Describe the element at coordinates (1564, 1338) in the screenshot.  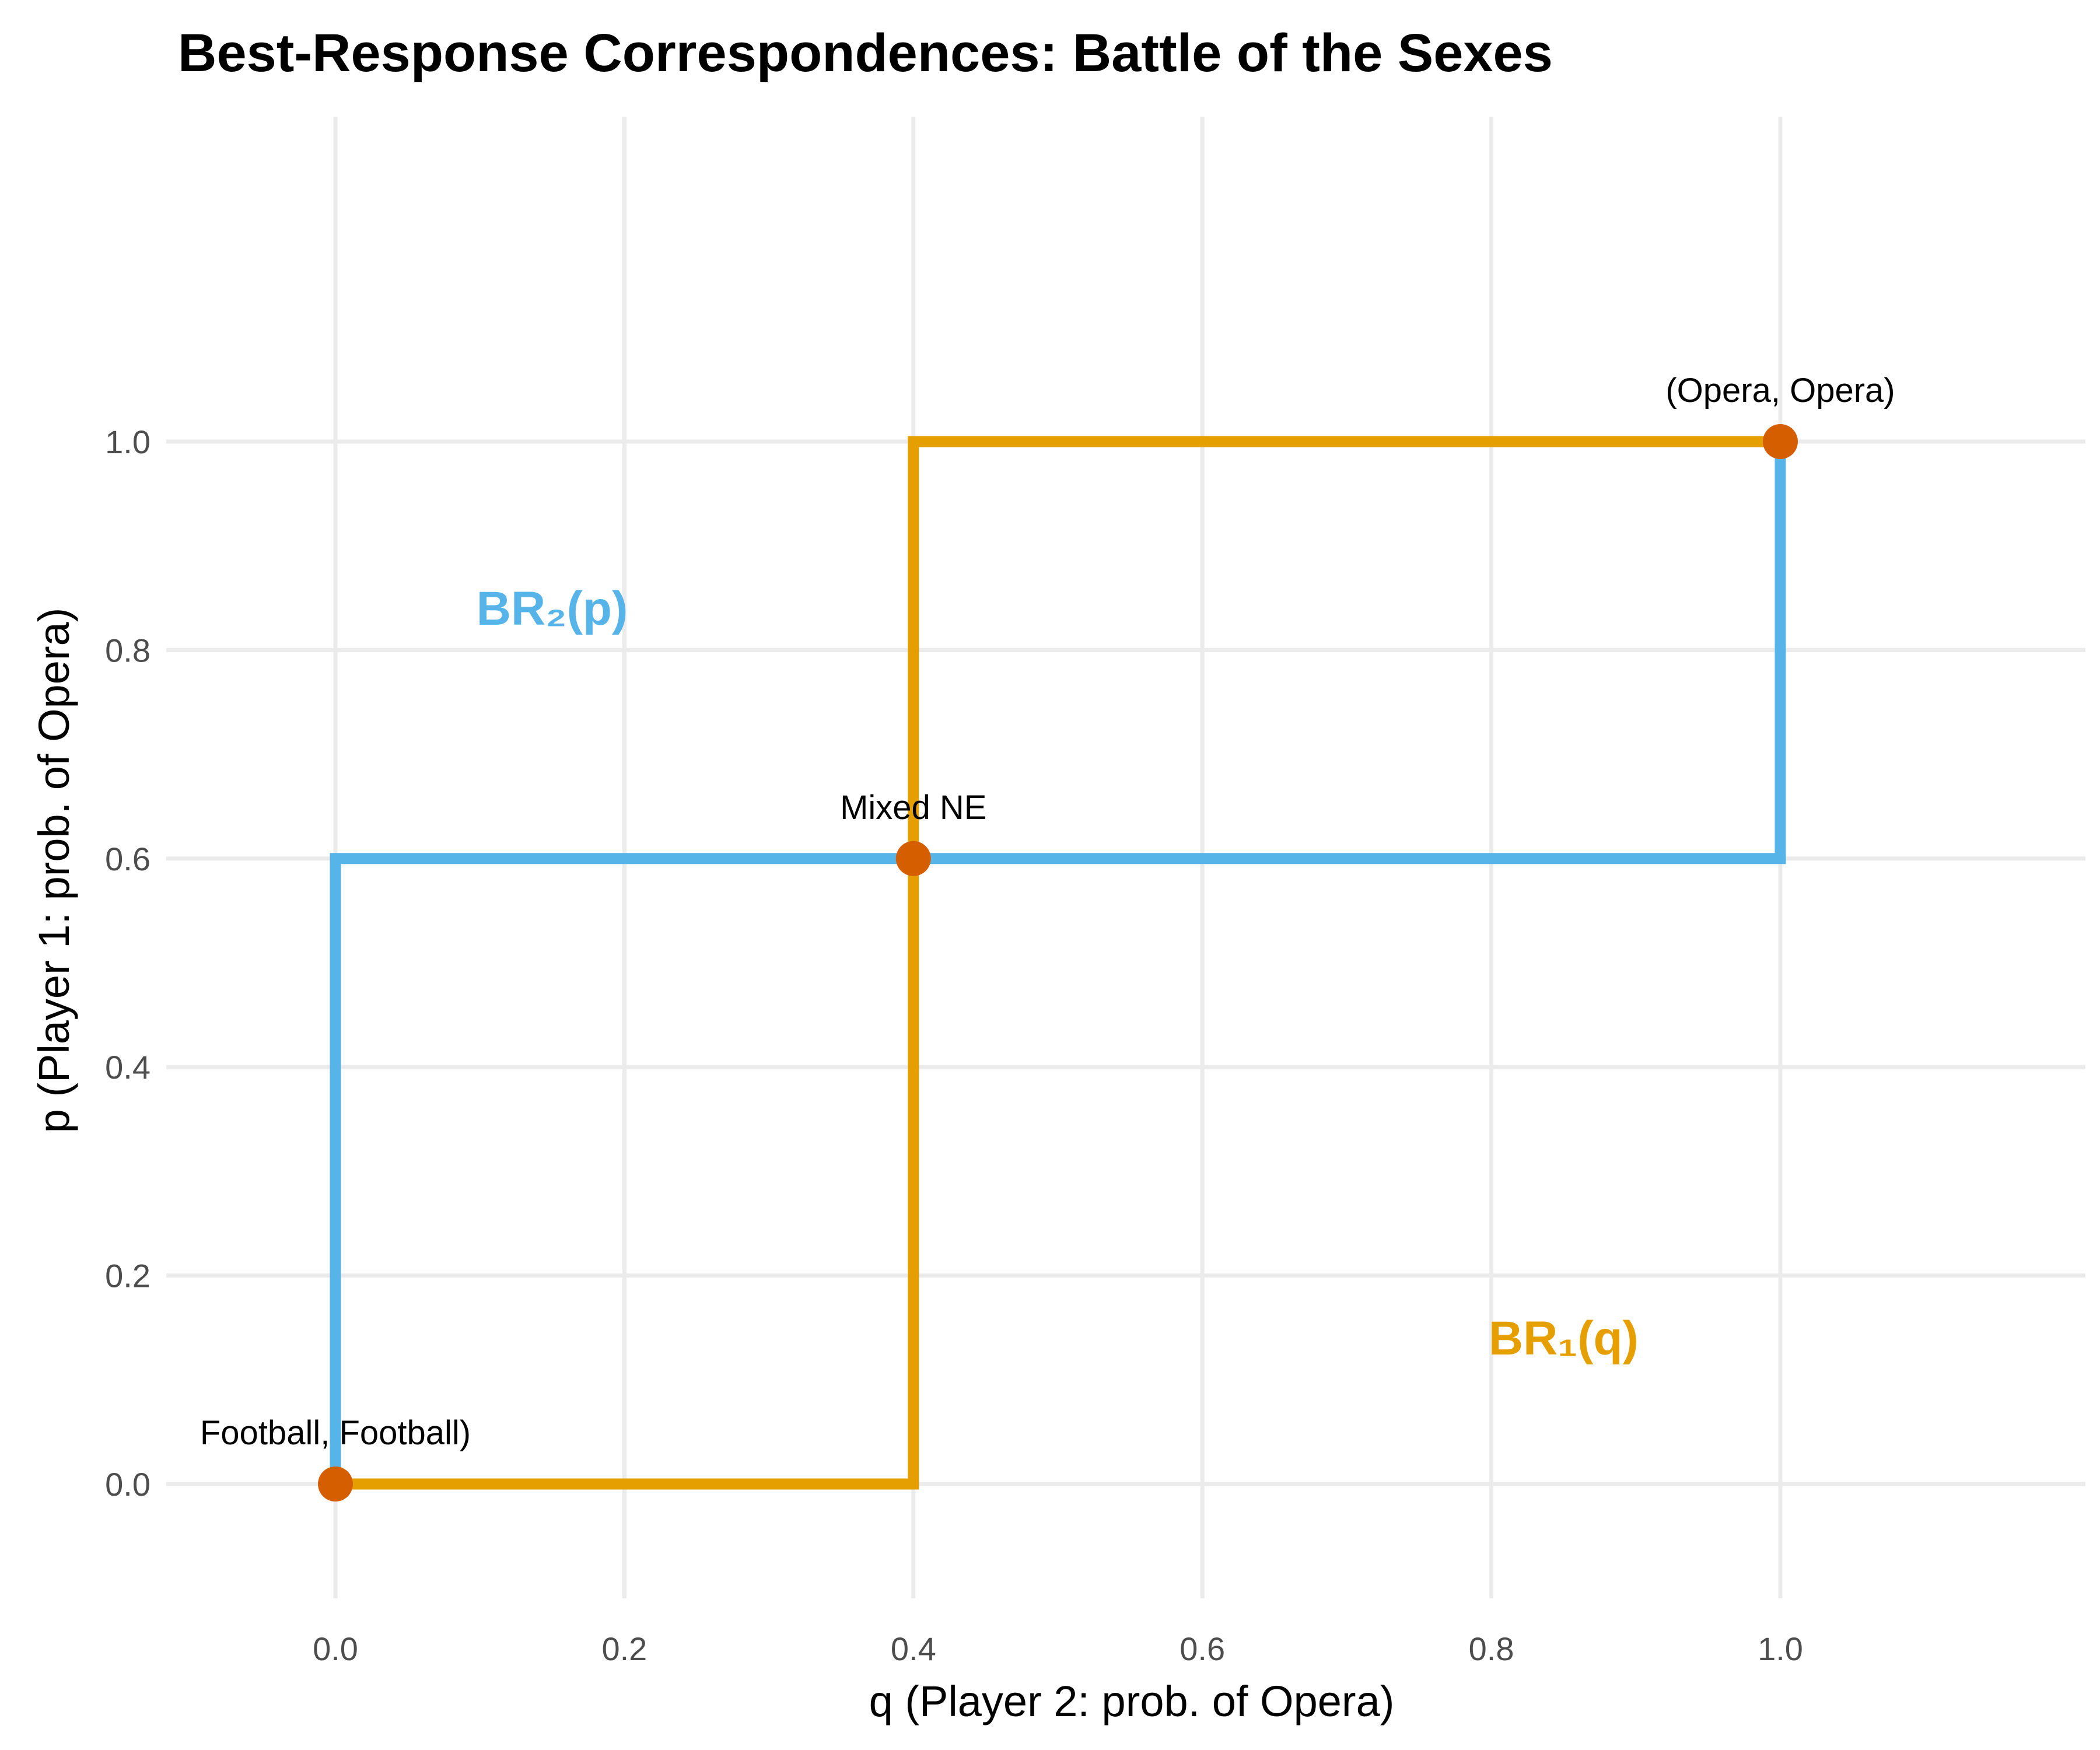
I see `series-label-1: BR₁(q)` at that location.